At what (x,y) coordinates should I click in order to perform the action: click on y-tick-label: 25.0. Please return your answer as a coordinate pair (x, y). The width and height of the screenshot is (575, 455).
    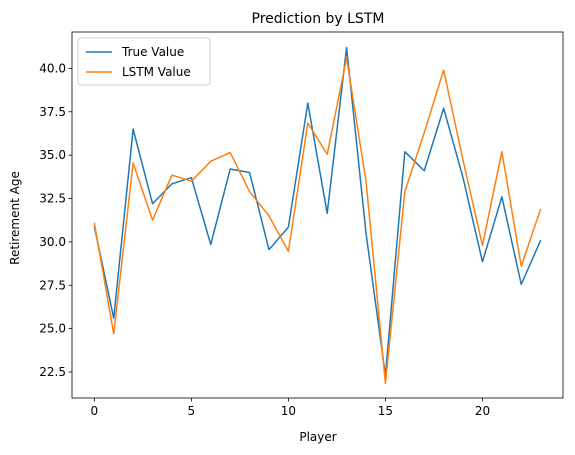
    Looking at the image, I should click on (52, 329).